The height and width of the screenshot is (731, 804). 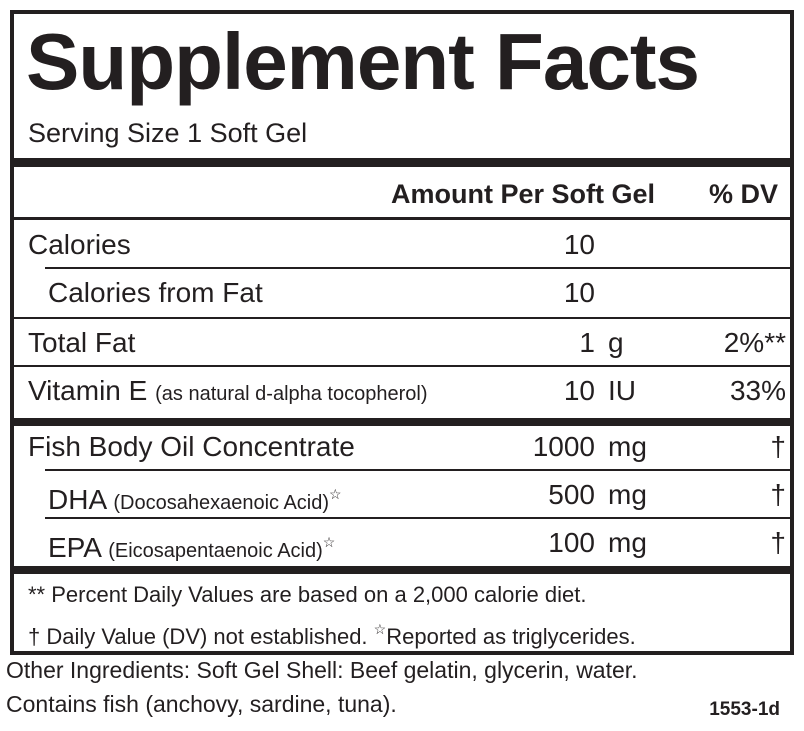 I want to click on amount: 500, so click(x=571, y=494).